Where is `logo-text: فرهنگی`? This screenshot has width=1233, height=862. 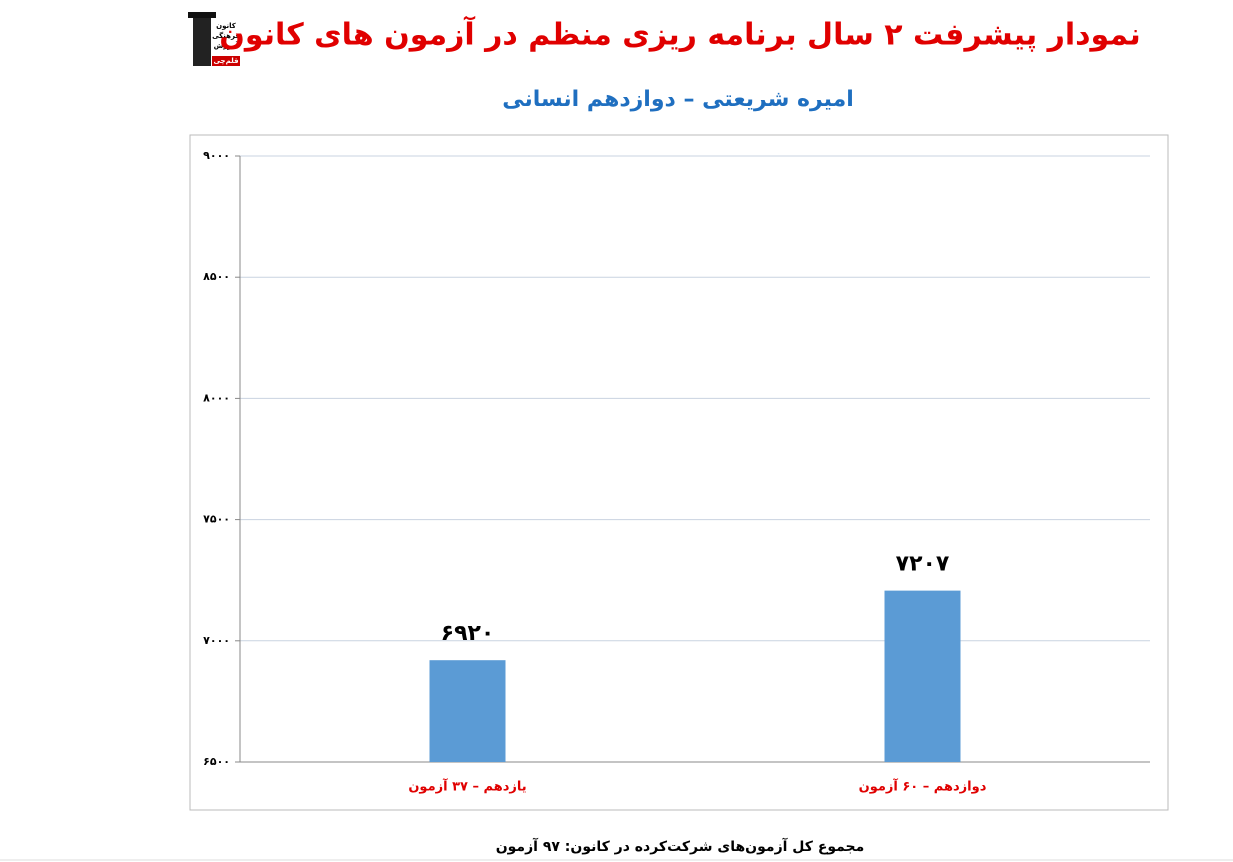 logo-text: فرهنگی is located at coordinates (226, 35).